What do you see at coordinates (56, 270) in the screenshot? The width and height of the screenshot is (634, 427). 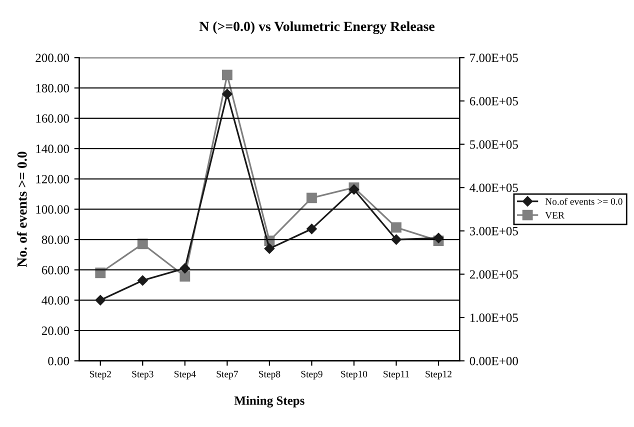 I see `y-tick-label: 60.00` at bounding box center [56, 270].